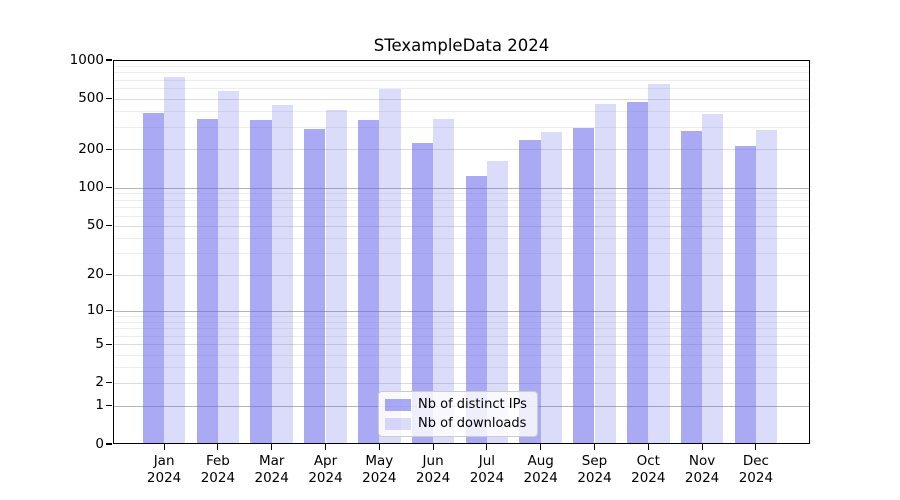 The image size is (900, 500). I want to click on x-tick-label-sep: Sep 2024, so click(595, 470).